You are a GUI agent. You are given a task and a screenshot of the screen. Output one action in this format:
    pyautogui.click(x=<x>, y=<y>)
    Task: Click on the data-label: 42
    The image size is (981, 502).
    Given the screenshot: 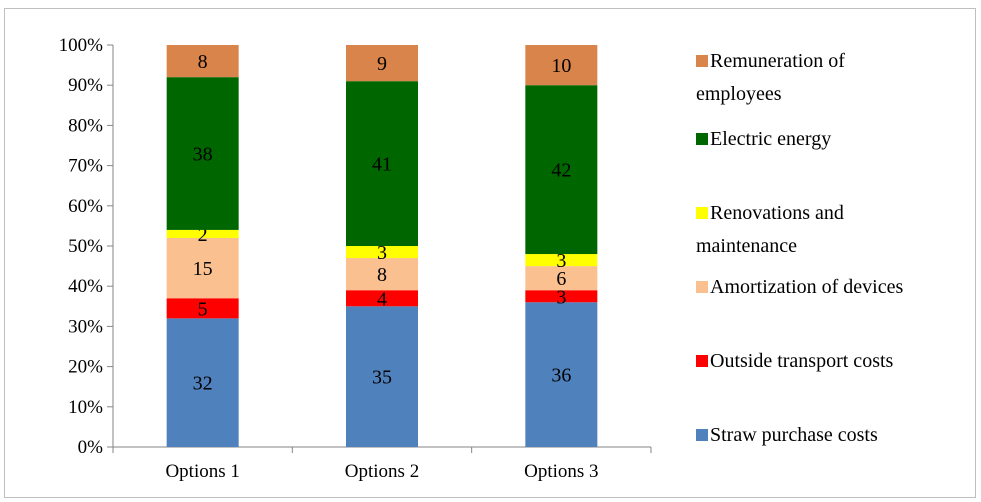 What is the action you would take?
    pyautogui.click(x=561, y=171)
    